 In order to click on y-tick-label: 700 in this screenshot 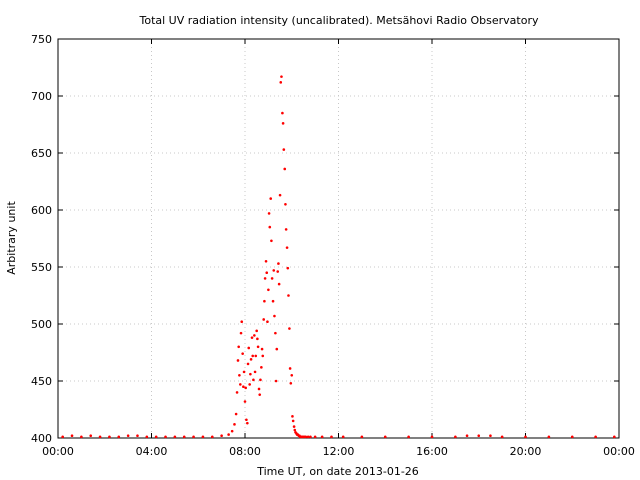, I will do `click(41, 96)`.